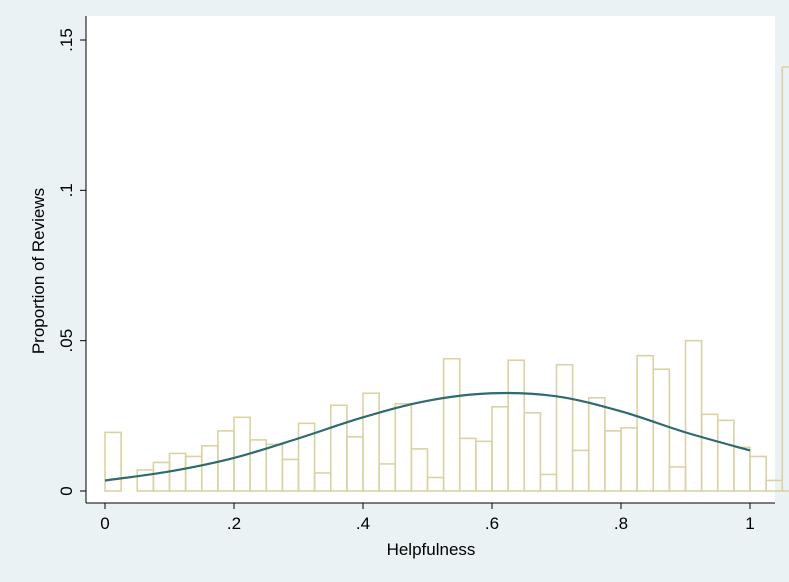  What do you see at coordinates (621, 523) in the screenshot?
I see `x-tick-label: .8` at bounding box center [621, 523].